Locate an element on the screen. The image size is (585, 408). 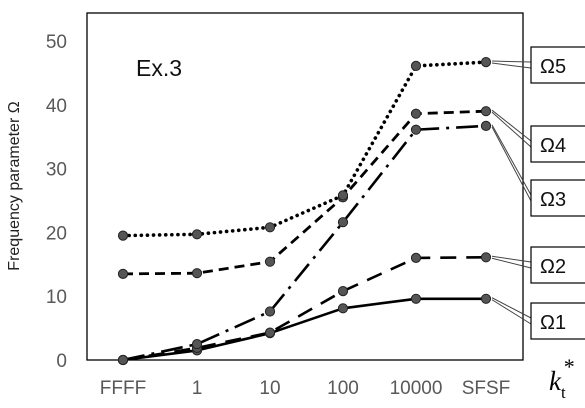
x-axis-label-main: k is located at coordinates (555, 381).